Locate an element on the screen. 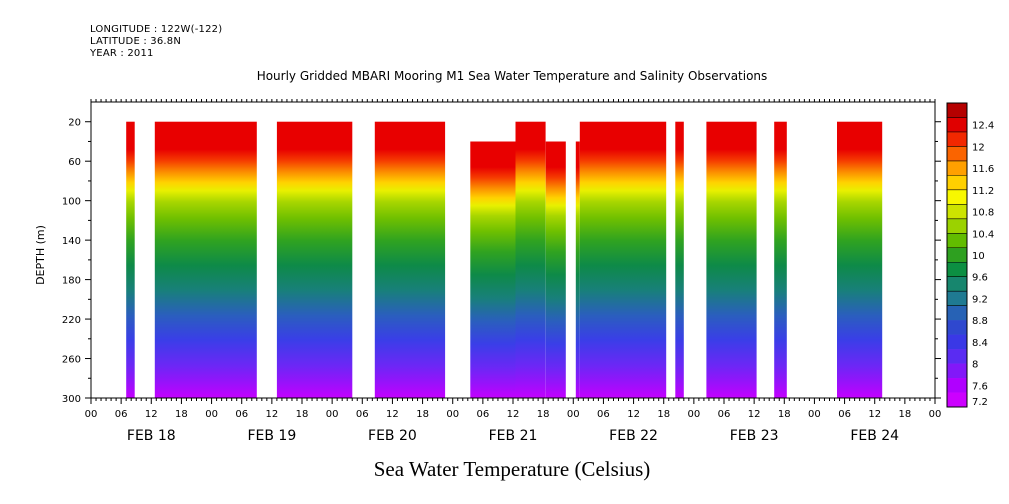  colorbar-label: 7.2 is located at coordinates (980, 402).